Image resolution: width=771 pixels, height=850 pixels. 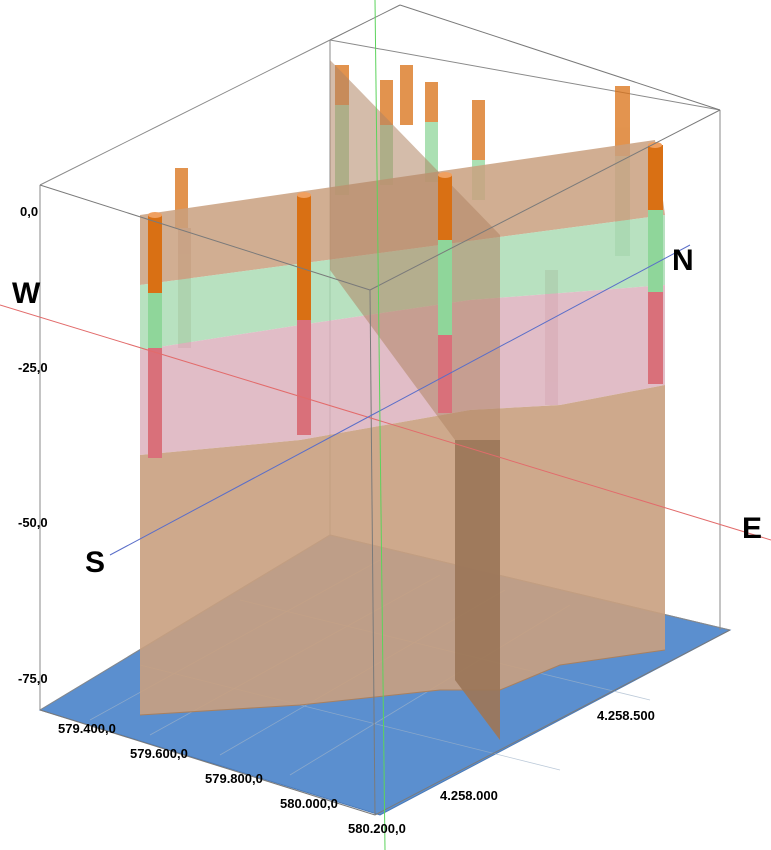 What do you see at coordinates (469, 795) in the screenshot?
I see `northing-tick-0: 4.258.000` at bounding box center [469, 795].